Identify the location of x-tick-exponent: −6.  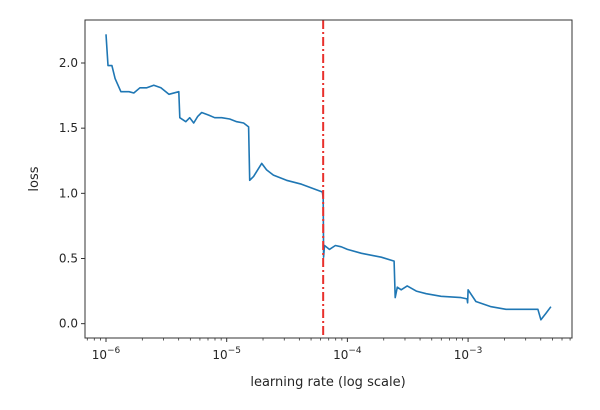
(114, 351).